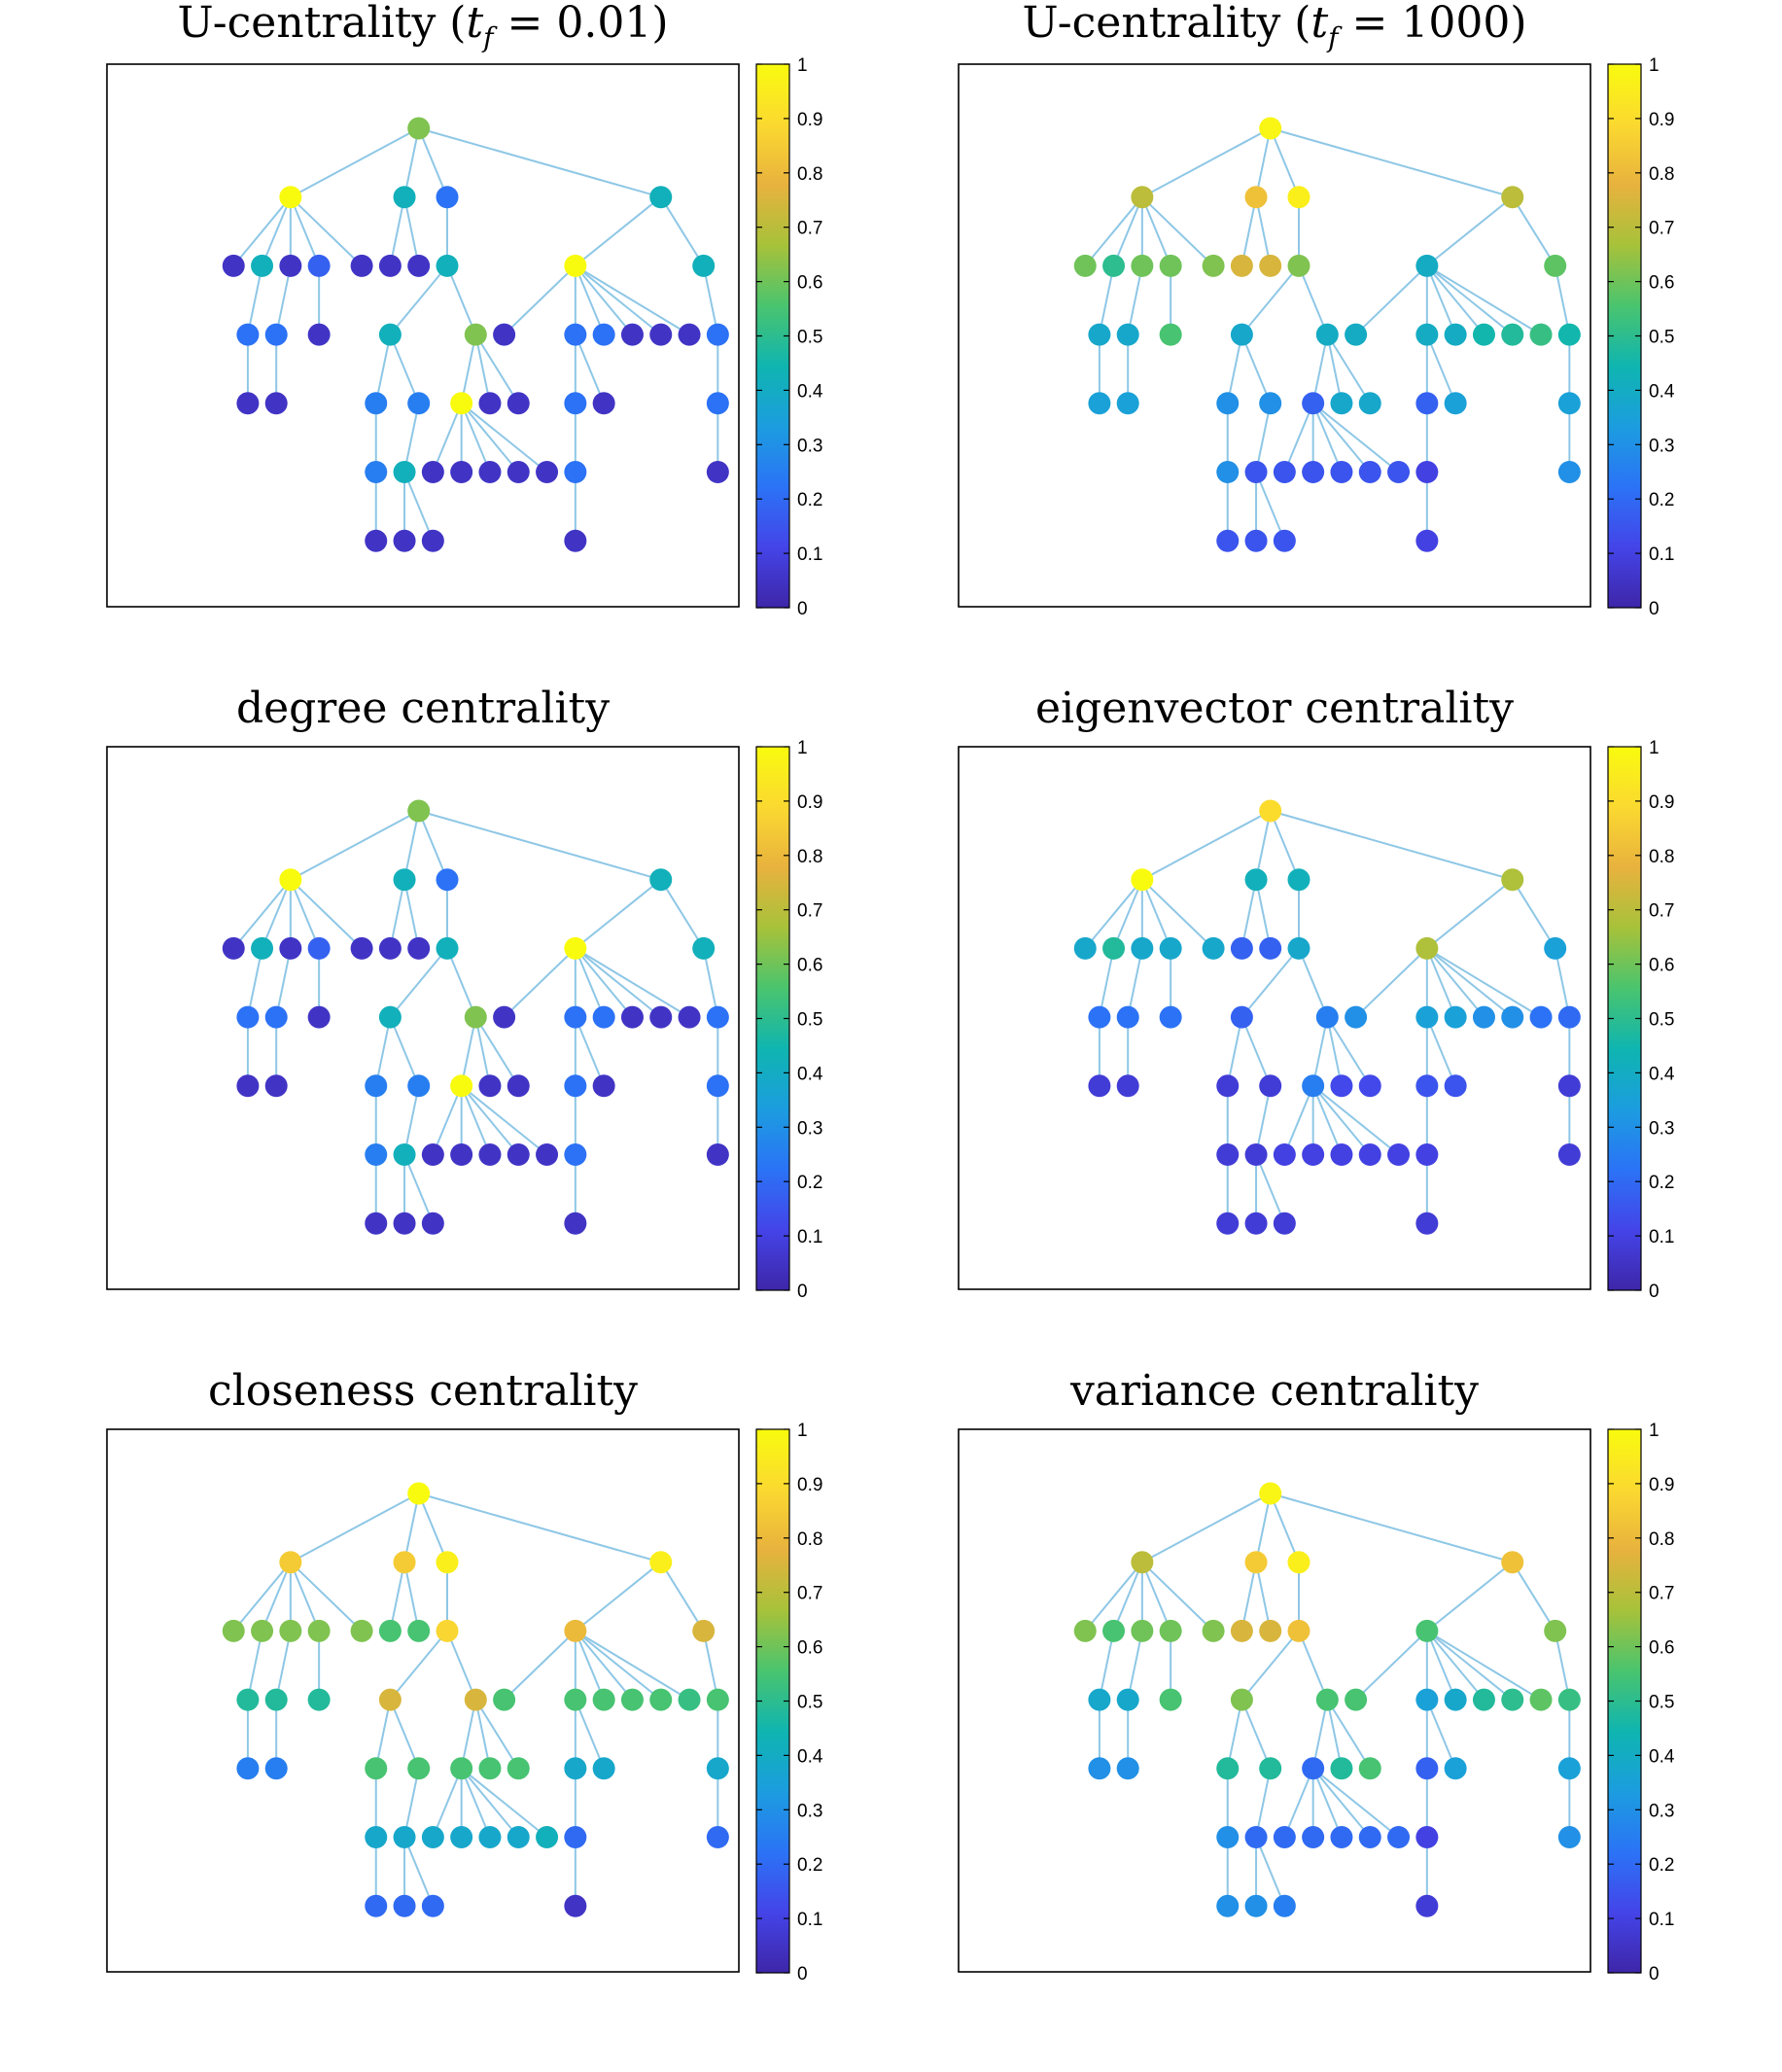  What do you see at coordinates (1661, 1648) in the screenshot?
I see `colorbar-tick-label: 0.6` at bounding box center [1661, 1648].